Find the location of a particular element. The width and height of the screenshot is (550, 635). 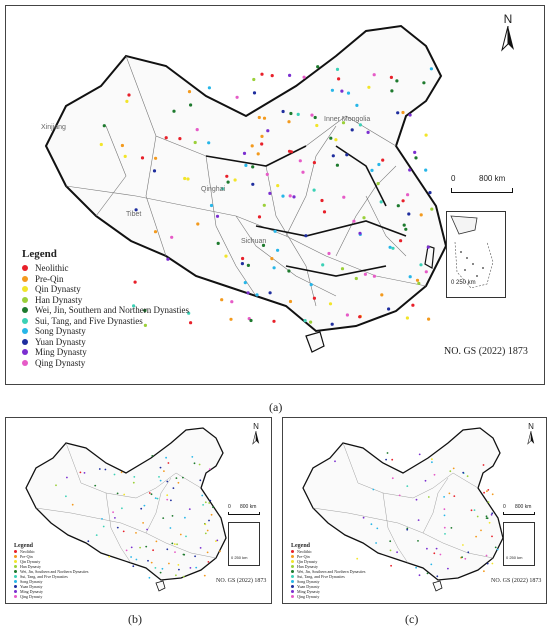

north-arrow-a: N is located at coordinates (508, 34).